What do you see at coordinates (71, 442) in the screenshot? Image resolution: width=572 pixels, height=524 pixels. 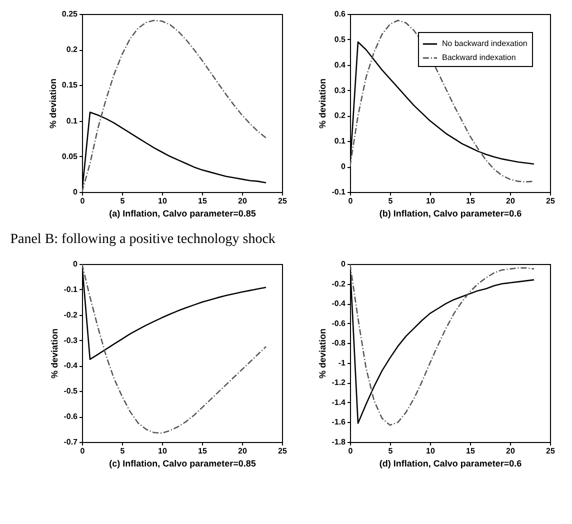 I see `y-tick-label: -0.7` at bounding box center [71, 442].